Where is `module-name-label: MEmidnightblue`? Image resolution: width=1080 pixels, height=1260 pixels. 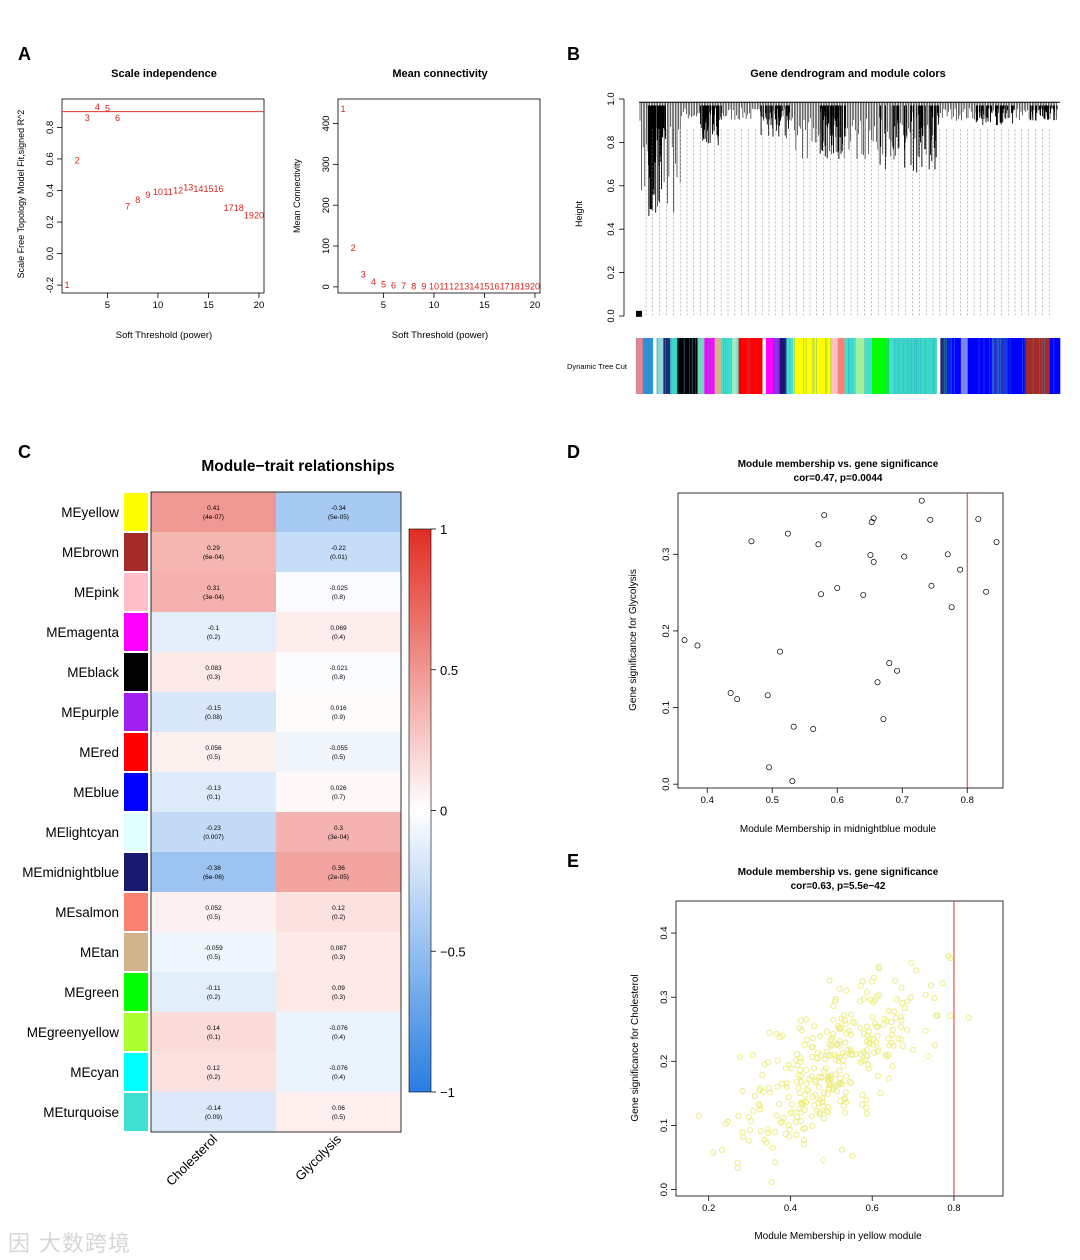
module-name-label: MEmidnightblue is located at coordinates (70, 872).